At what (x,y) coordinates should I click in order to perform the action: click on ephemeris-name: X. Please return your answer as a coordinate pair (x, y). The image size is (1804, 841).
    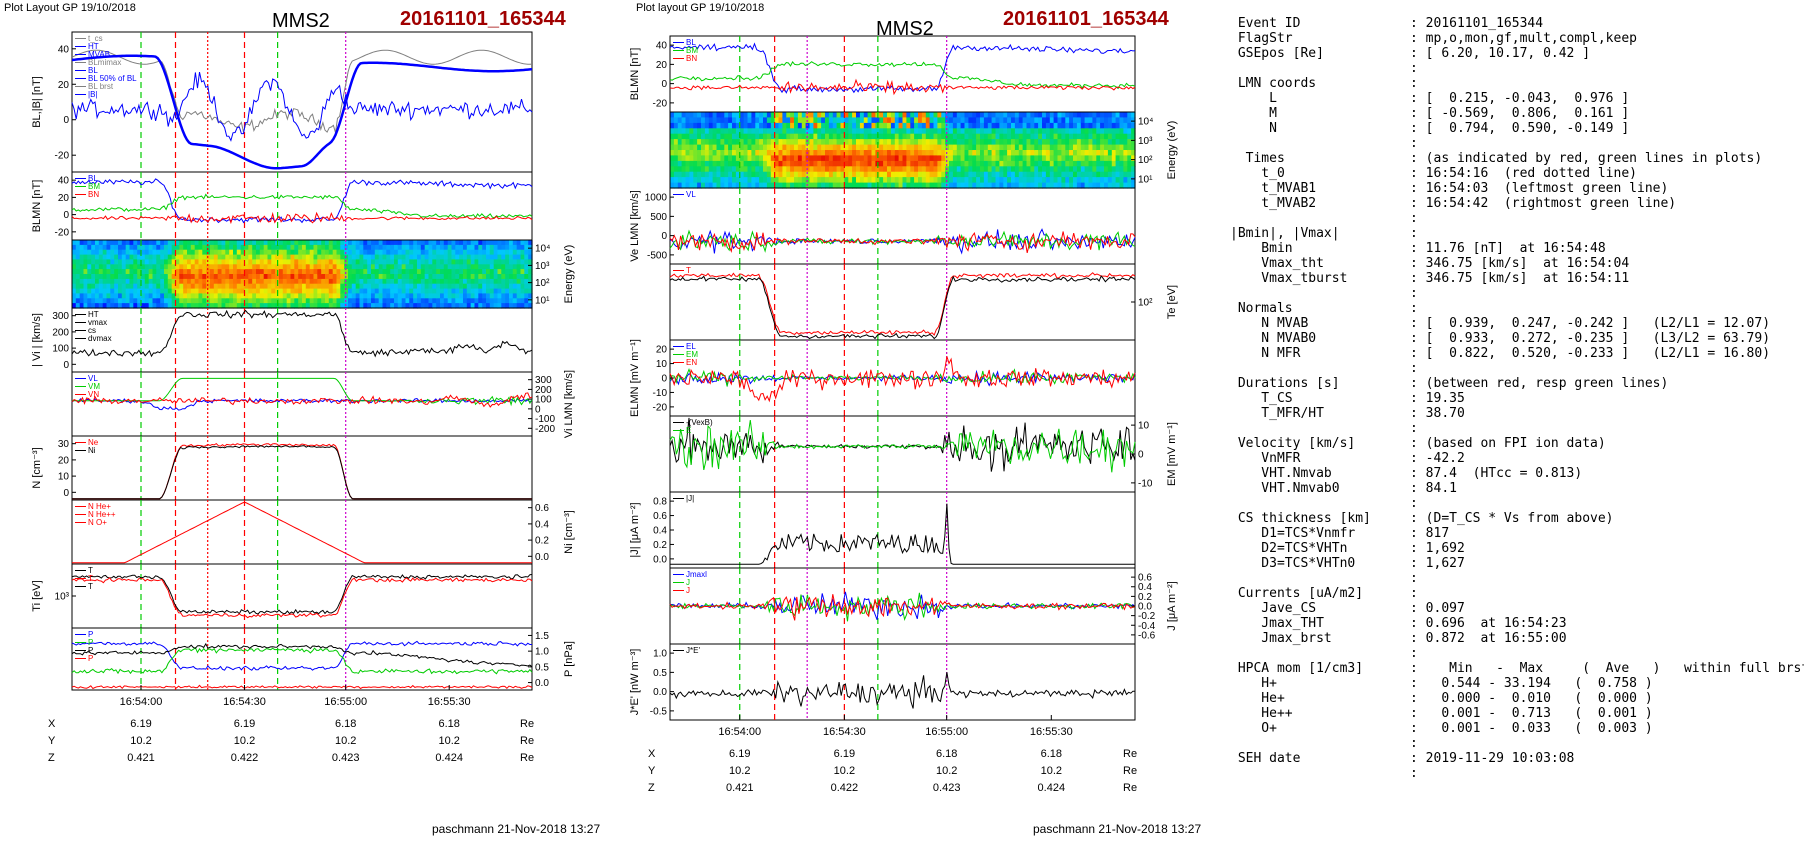
    Looking at the image, I should click on (652, 754).